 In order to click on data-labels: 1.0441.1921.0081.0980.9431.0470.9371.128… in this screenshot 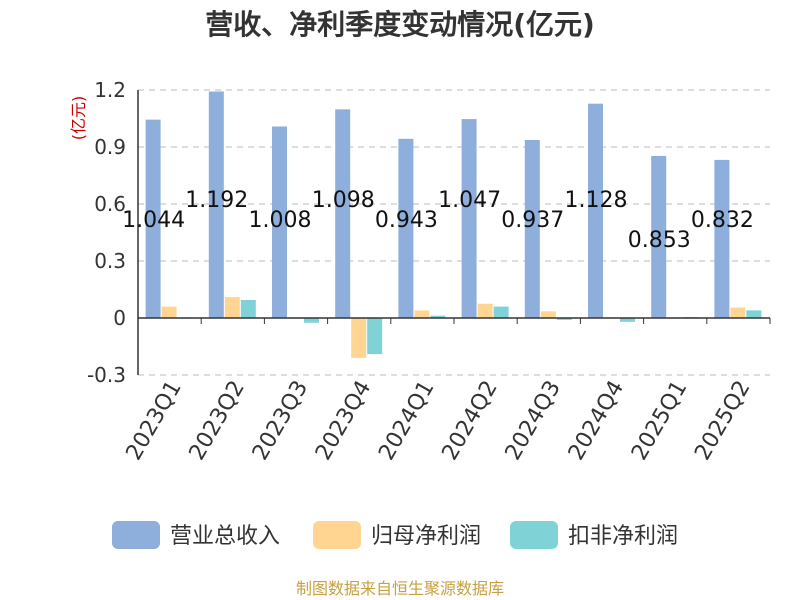, I will do `click(438, 220)`.